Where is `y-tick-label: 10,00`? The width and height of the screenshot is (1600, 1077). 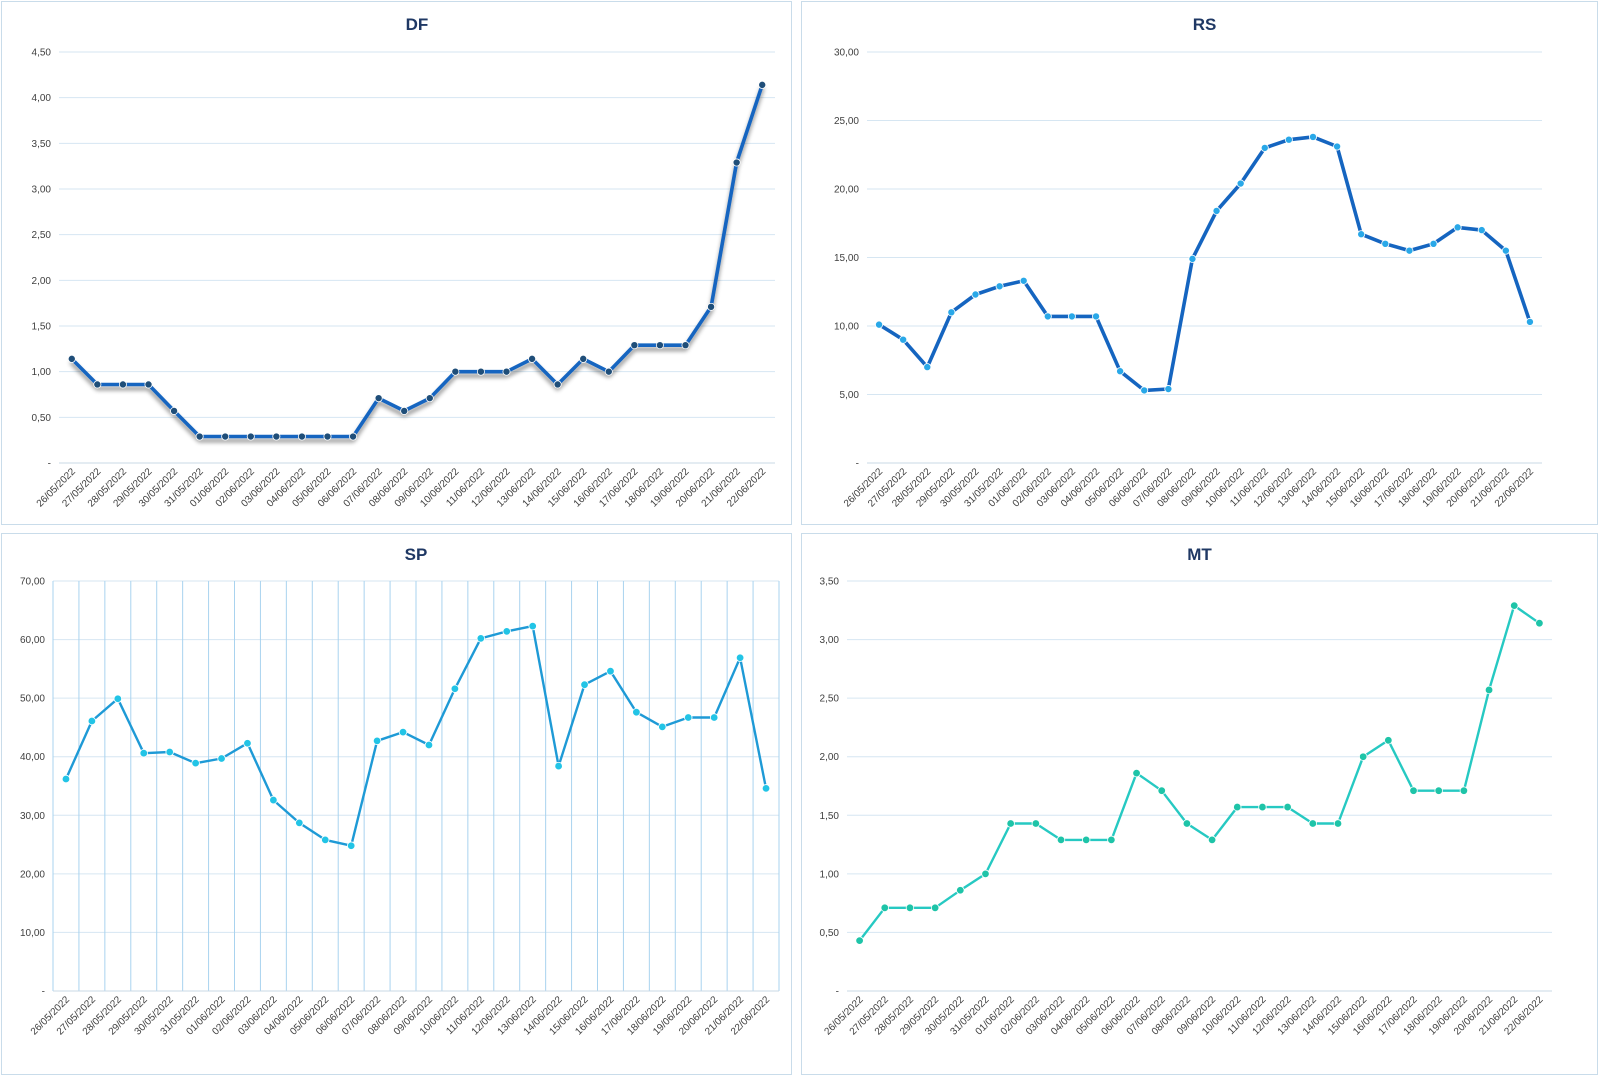
y-tick-label: 10,00 is located at coordinates (32, 933).